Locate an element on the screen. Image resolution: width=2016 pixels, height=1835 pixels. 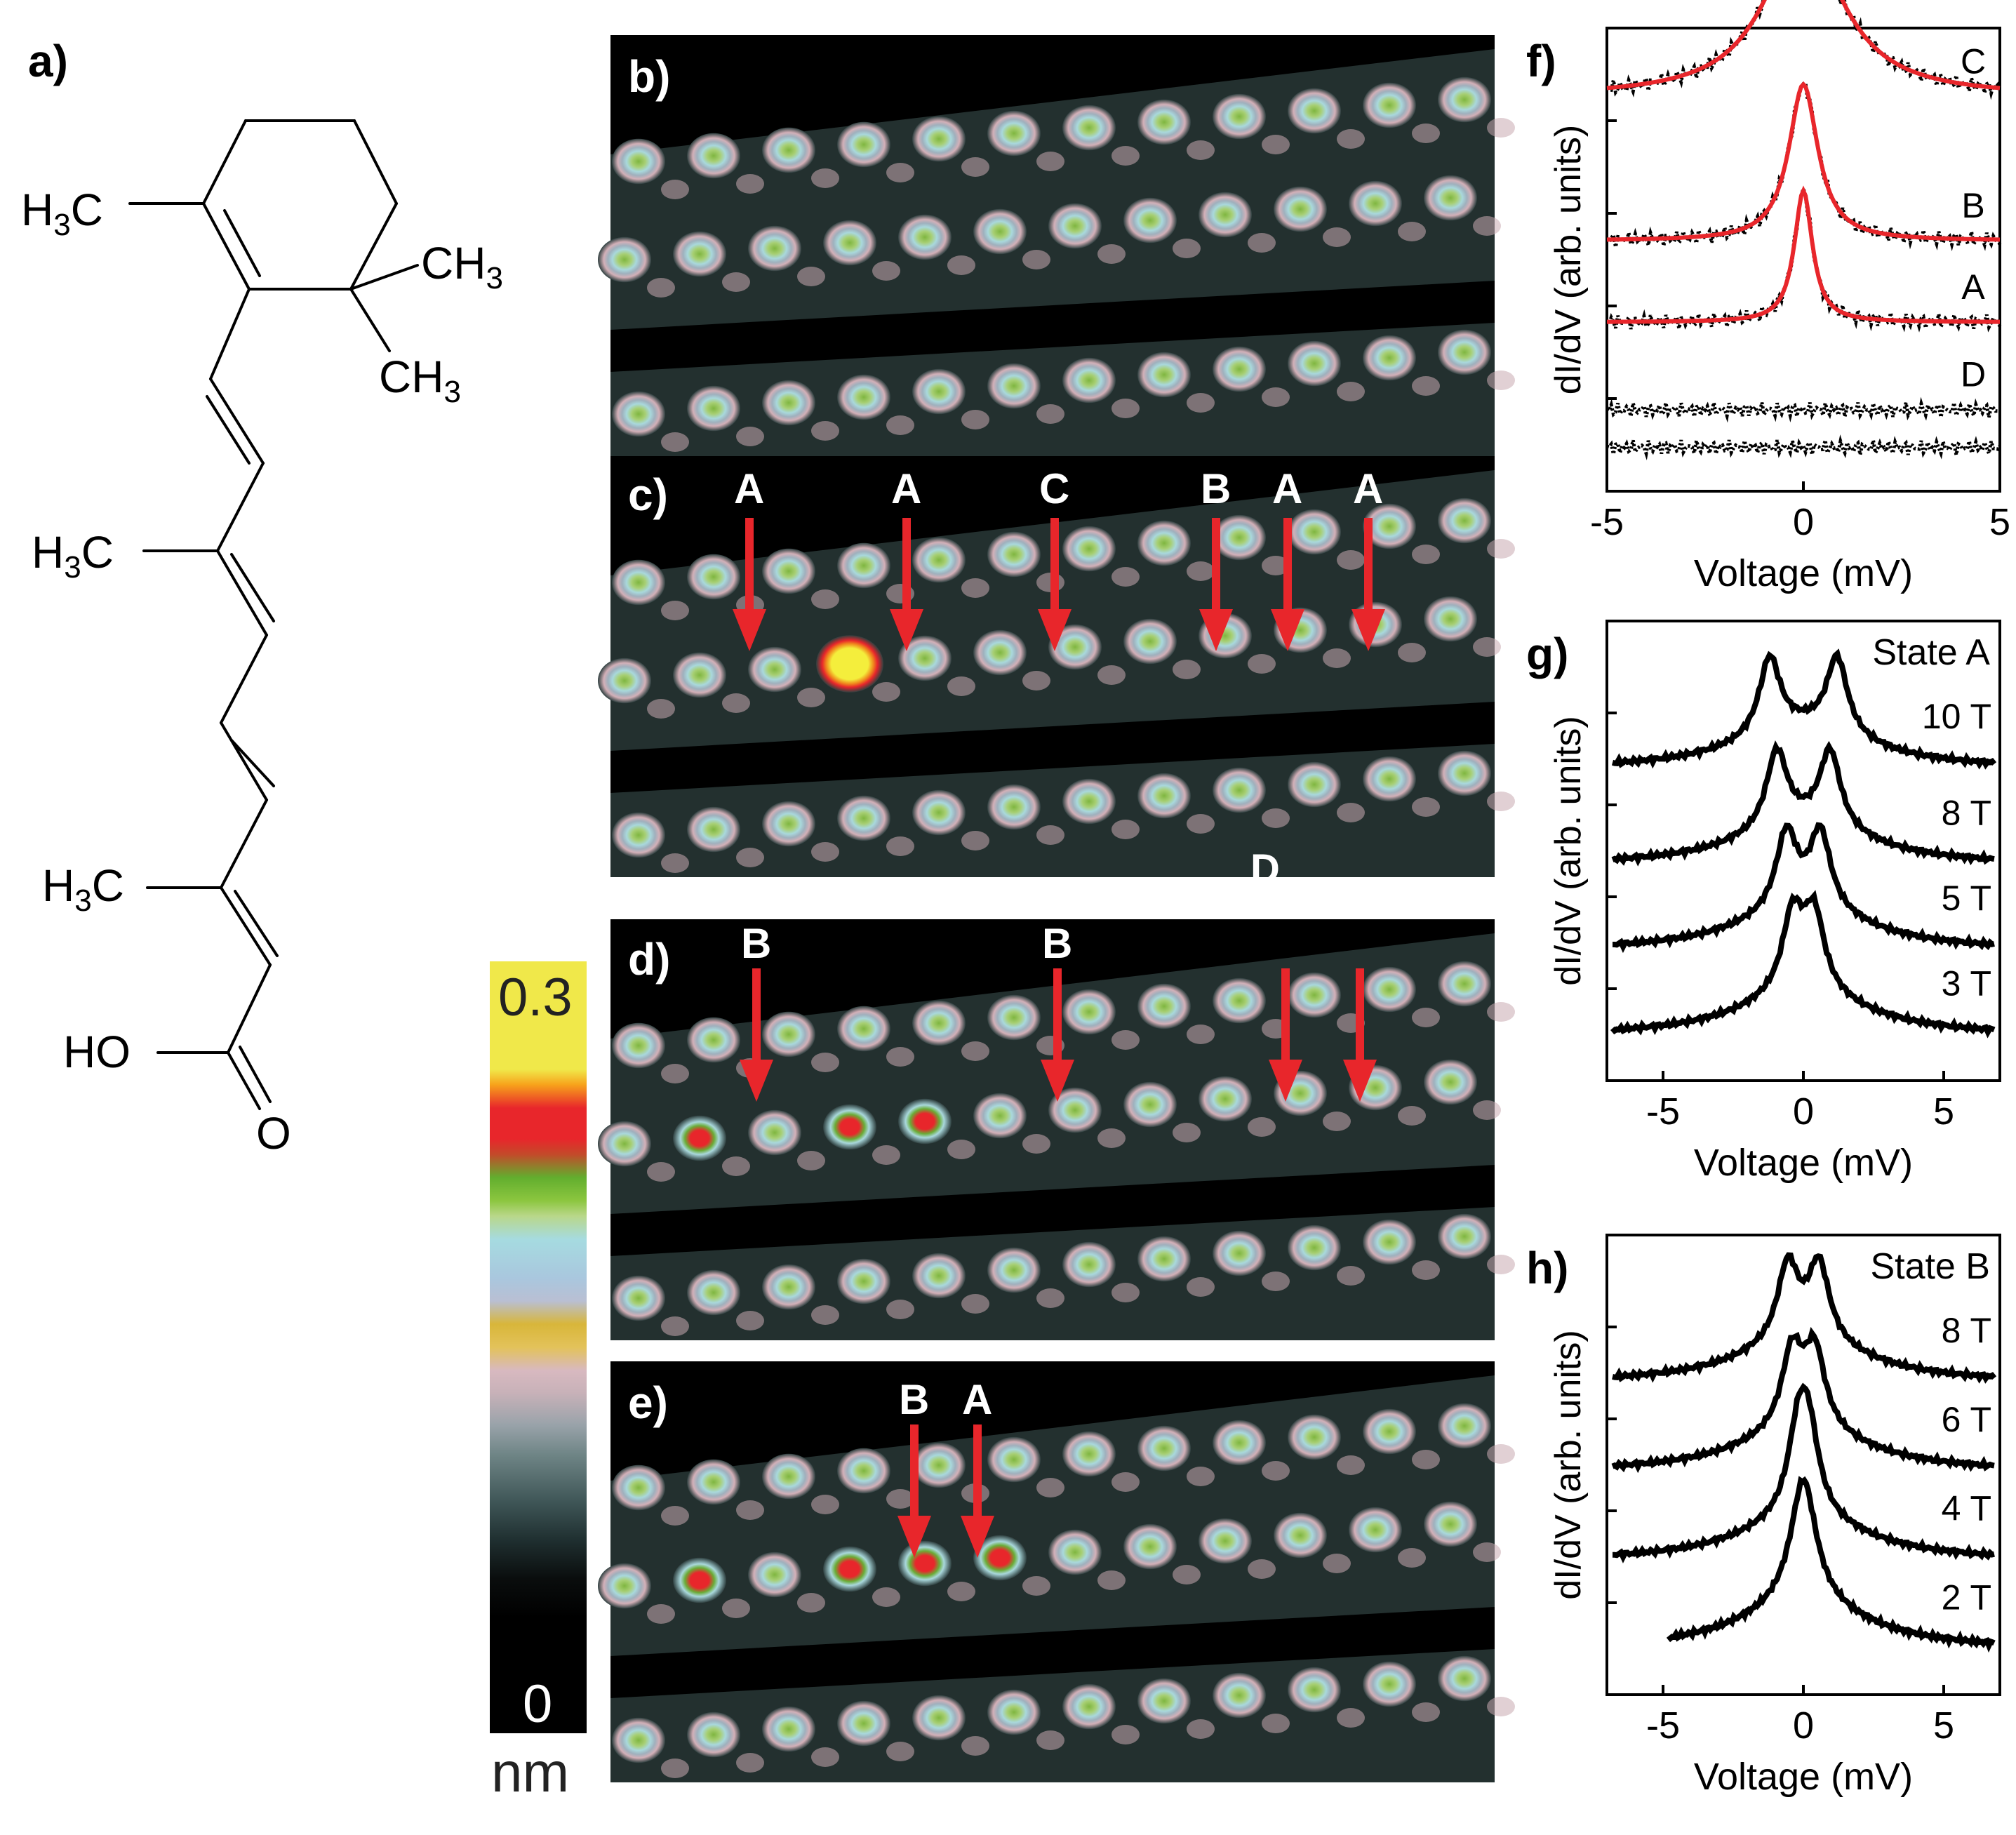
label-state-d: D is located at coordinates (1265, 869).